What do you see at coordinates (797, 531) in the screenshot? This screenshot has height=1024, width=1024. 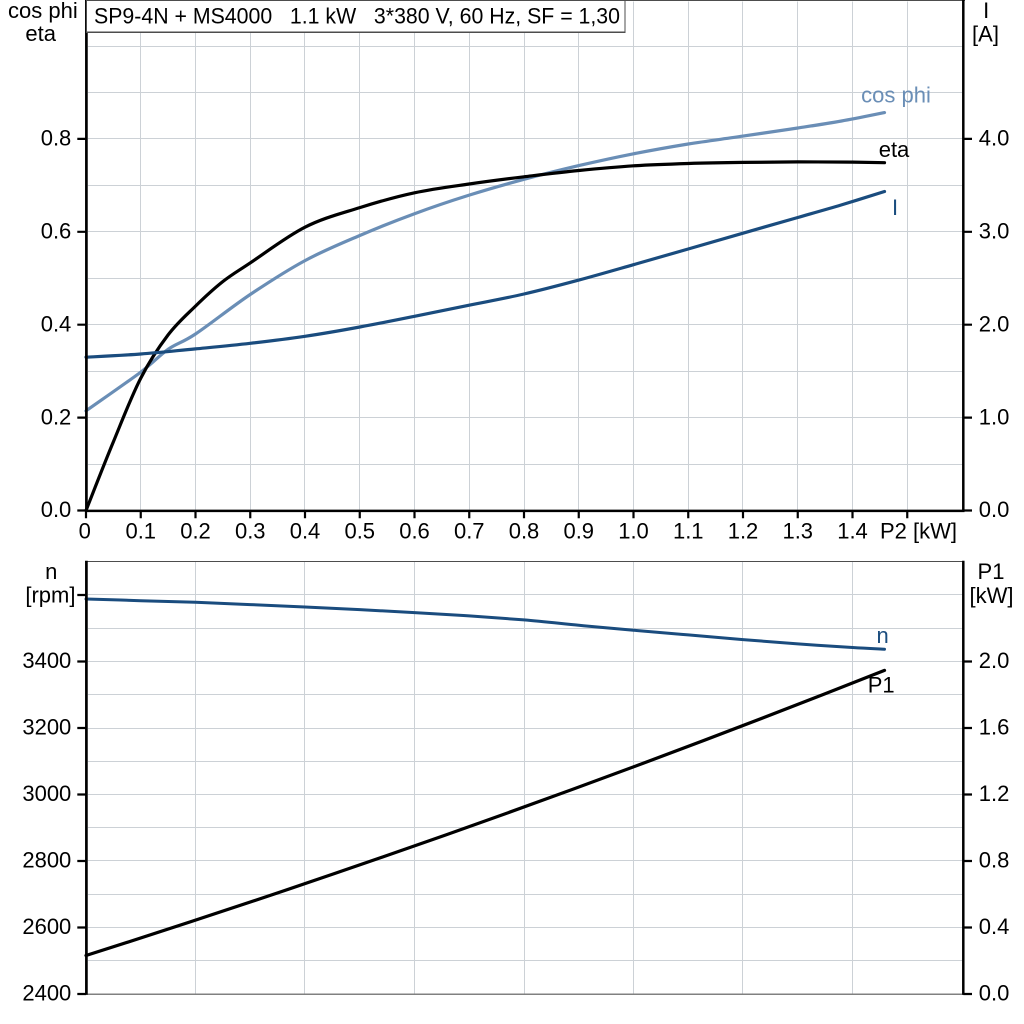 I see `svg-text: 1.3` at bounding box center [797, 531].